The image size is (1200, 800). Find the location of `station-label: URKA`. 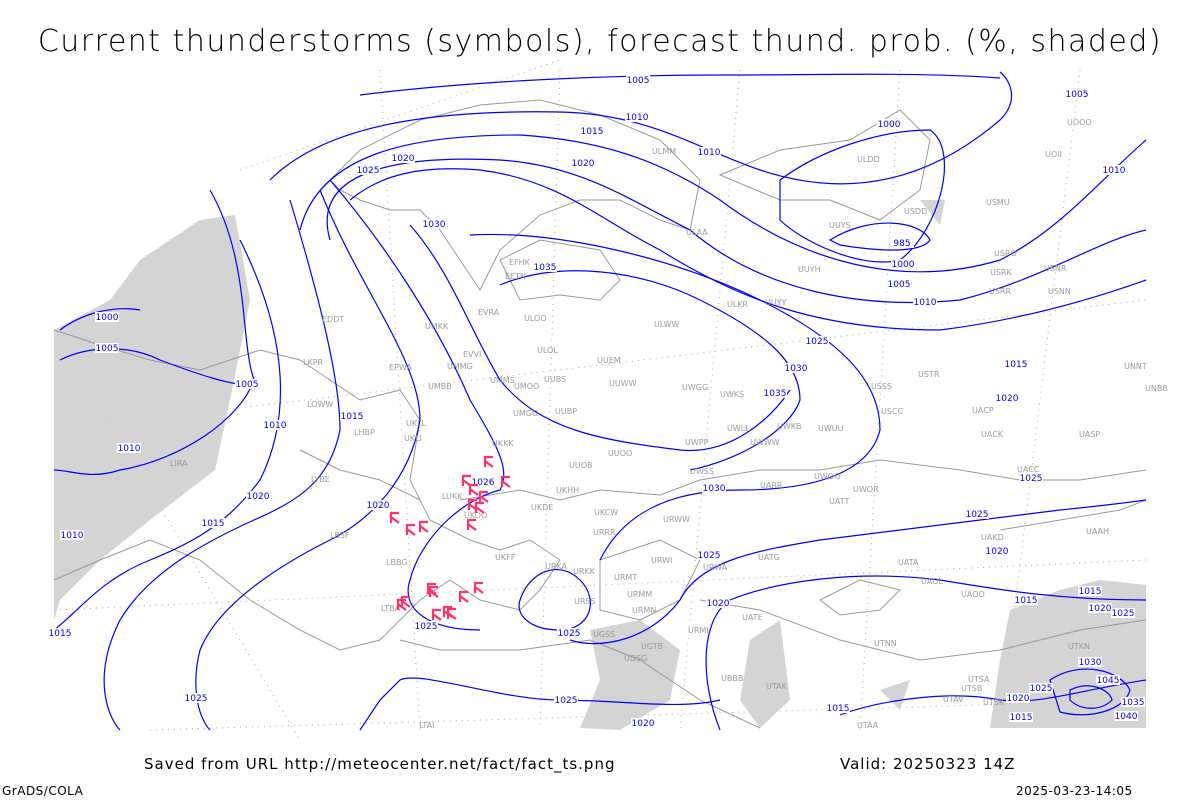

station-label: URKA is located at coordinates (556, 566).